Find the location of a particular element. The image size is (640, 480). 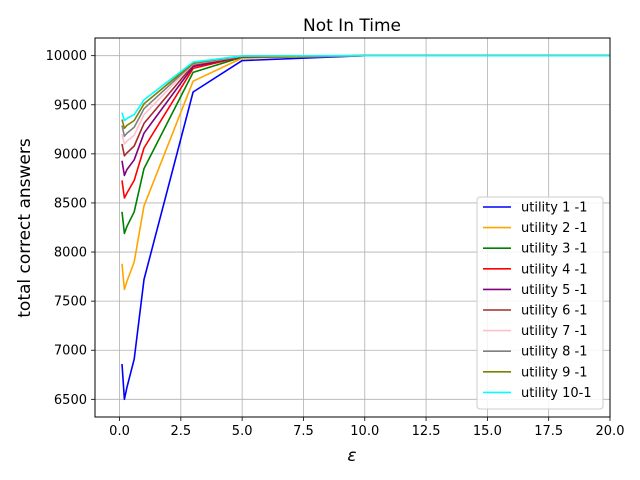

legend-box is located at coordinates (540, 303).